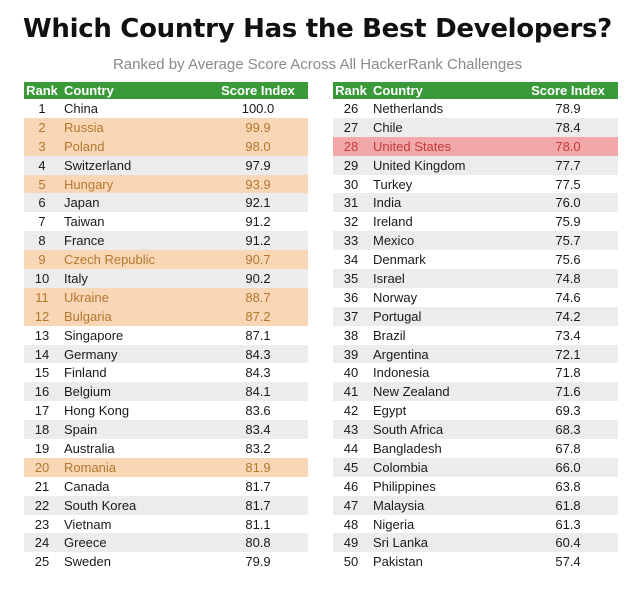 The image size is (635, 589). What do you see at coordinates (94, 335) in the screenshot?
I see `country-cell: Singapore` at bounding box center [94, 335].